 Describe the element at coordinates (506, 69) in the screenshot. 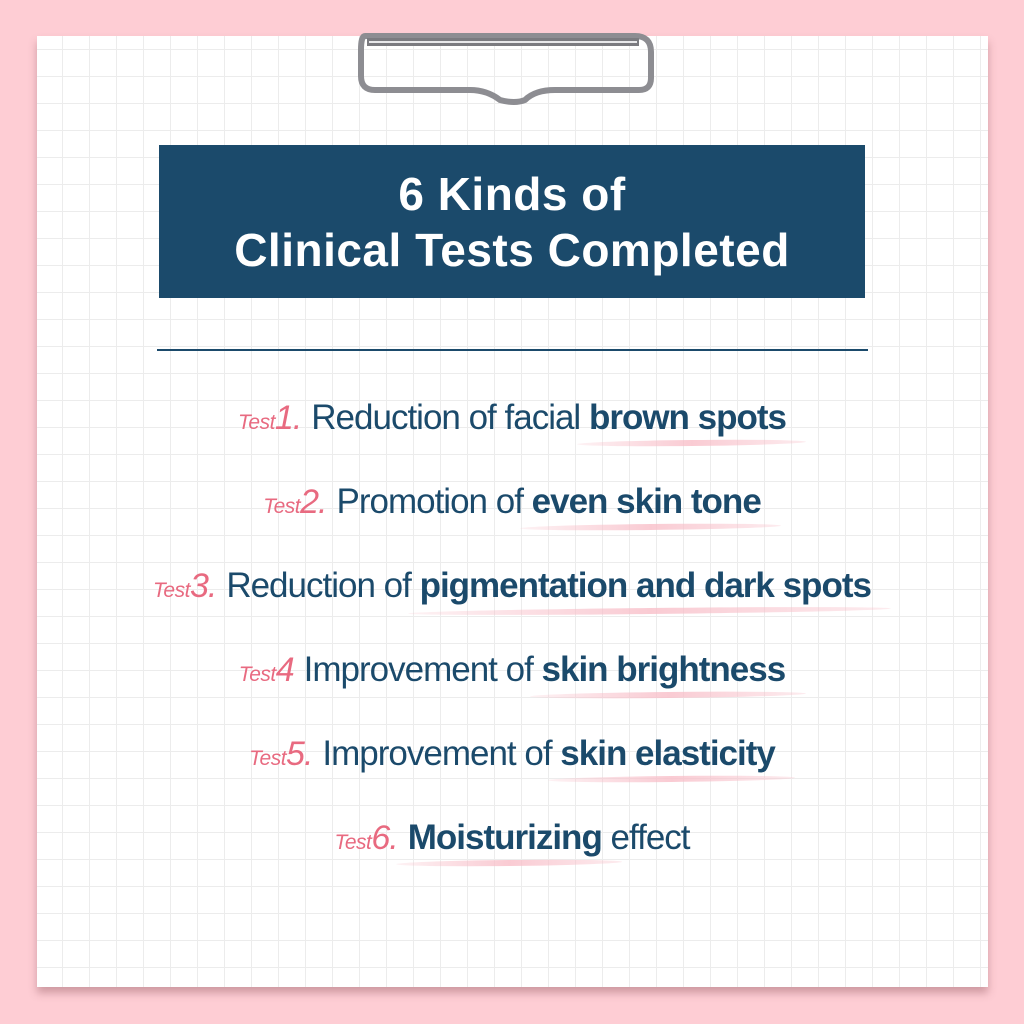

I see `clipboard-clip-icon` at that location.